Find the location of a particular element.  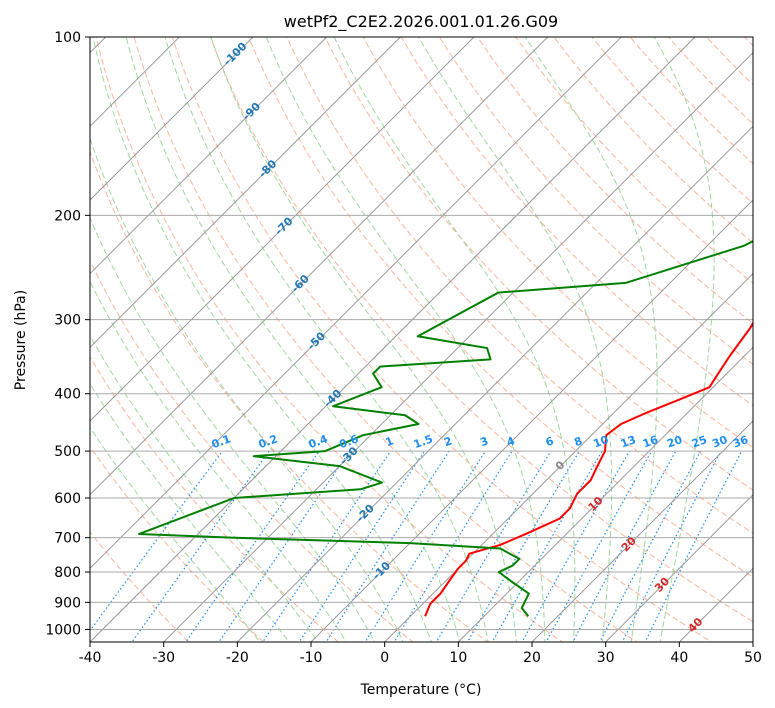

mixing-ratio-label: 2 is located at coordinates (448, 441).